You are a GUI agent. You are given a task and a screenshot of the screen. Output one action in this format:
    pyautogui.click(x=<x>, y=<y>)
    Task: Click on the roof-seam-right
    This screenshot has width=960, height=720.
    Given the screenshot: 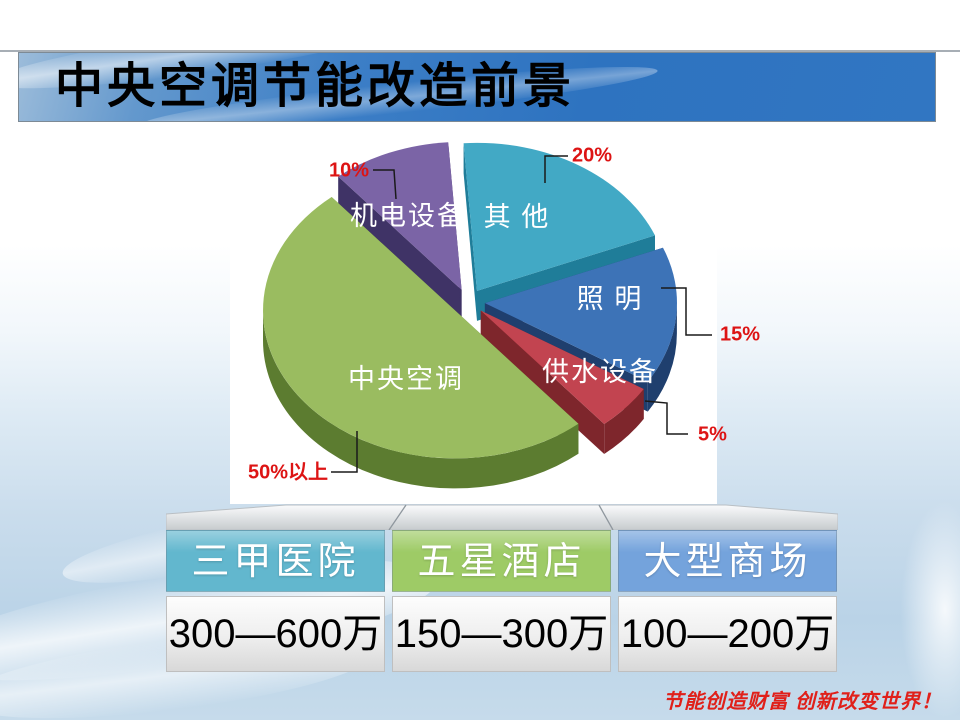 What is the action you would take?
    pyautogui.click(x=606, y=517)
    